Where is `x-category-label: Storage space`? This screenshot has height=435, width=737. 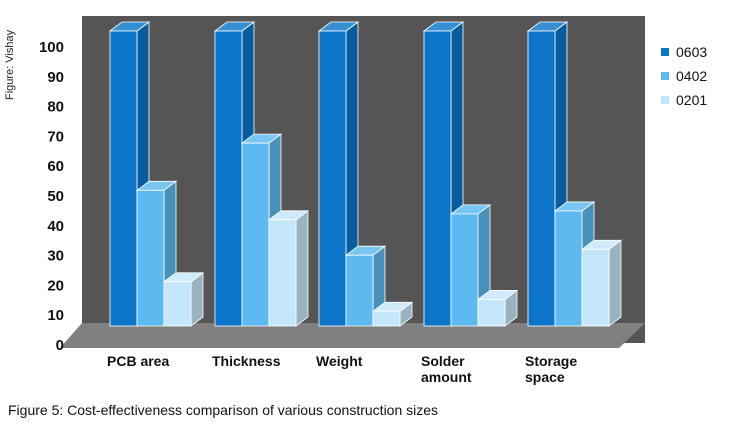
x-category-label: Storage space is located at coordinates (551, 369).